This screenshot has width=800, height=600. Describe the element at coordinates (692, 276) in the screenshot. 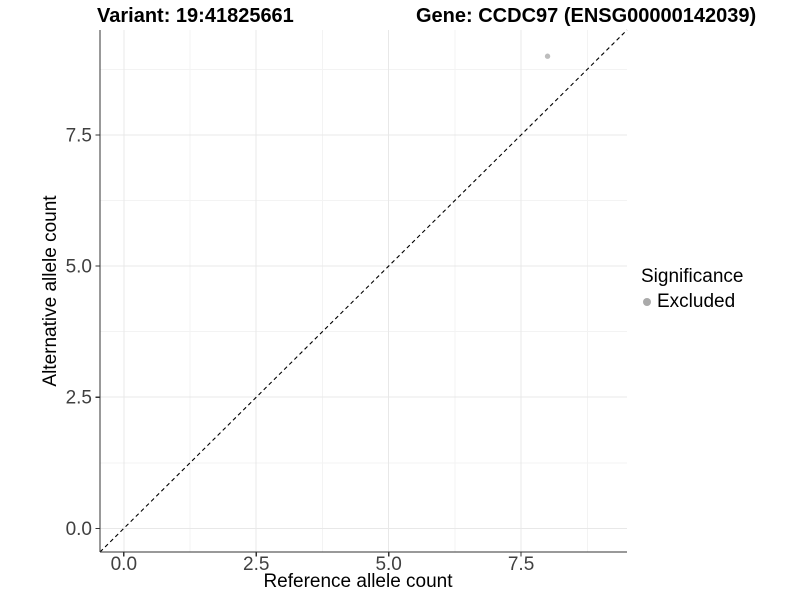

I see `legend-title: Significance` at that location.